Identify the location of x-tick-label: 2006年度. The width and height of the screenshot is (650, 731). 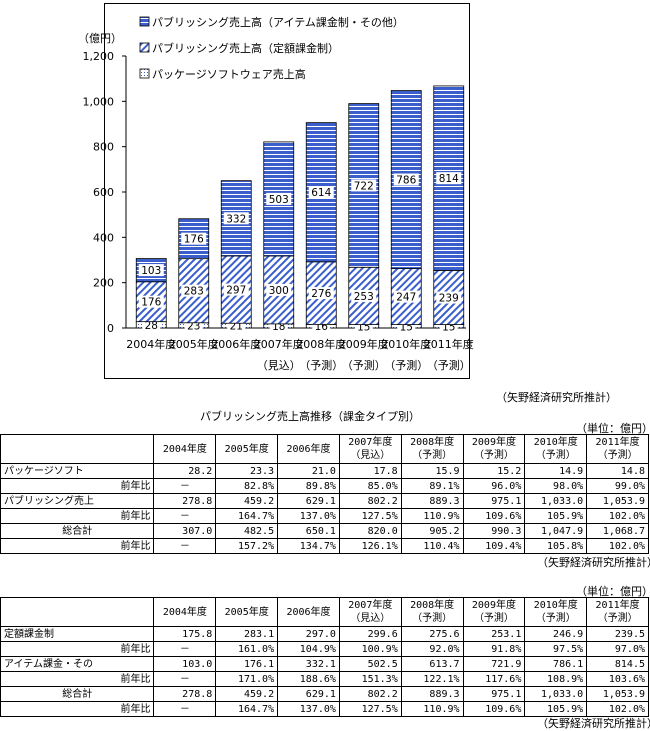
(236, 344).